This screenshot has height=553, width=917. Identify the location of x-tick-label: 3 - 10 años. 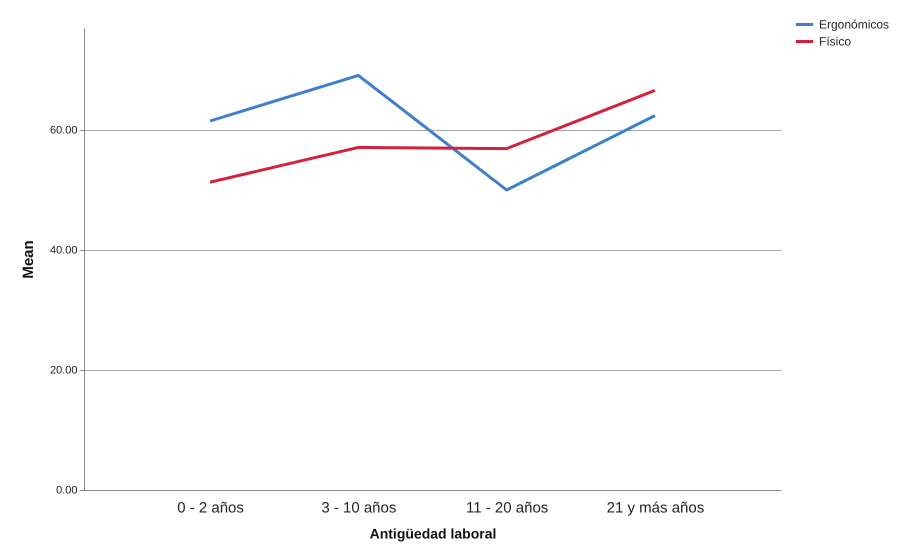
(358, 508).